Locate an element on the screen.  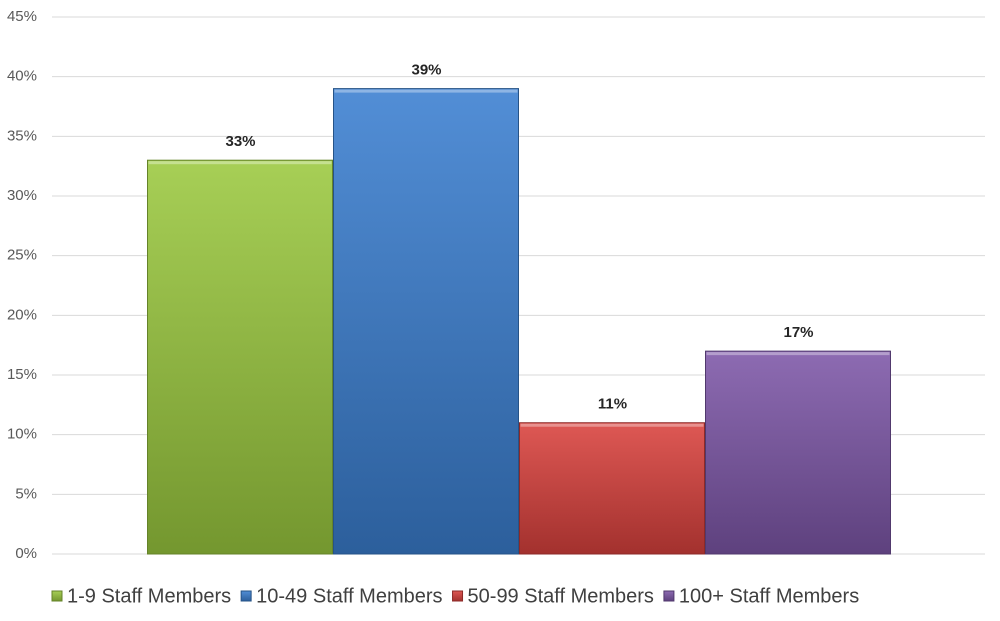
y-tick-label: 10% is located at coordinates (22, 434).